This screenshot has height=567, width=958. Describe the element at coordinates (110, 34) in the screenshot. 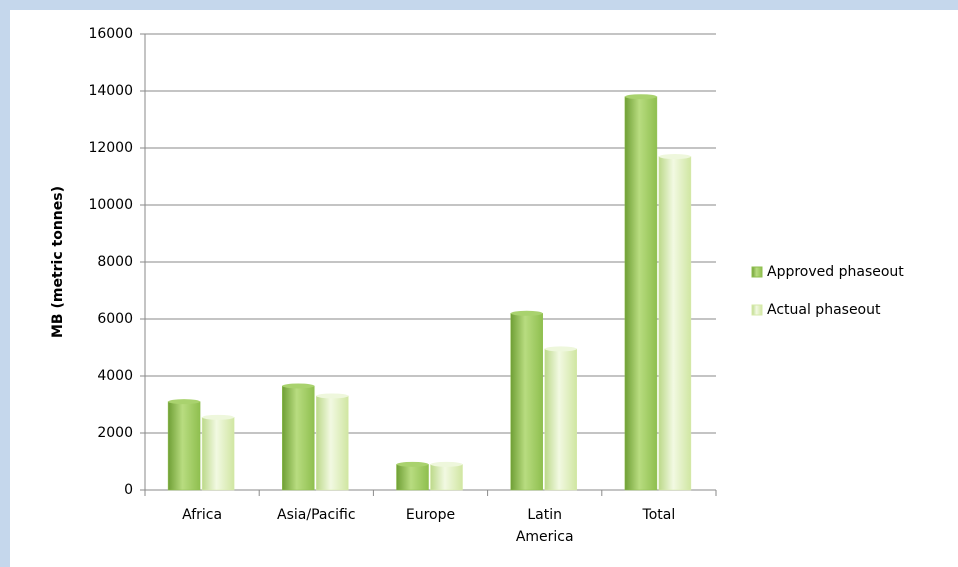

I see `y-tick-label: 16000` at that location.